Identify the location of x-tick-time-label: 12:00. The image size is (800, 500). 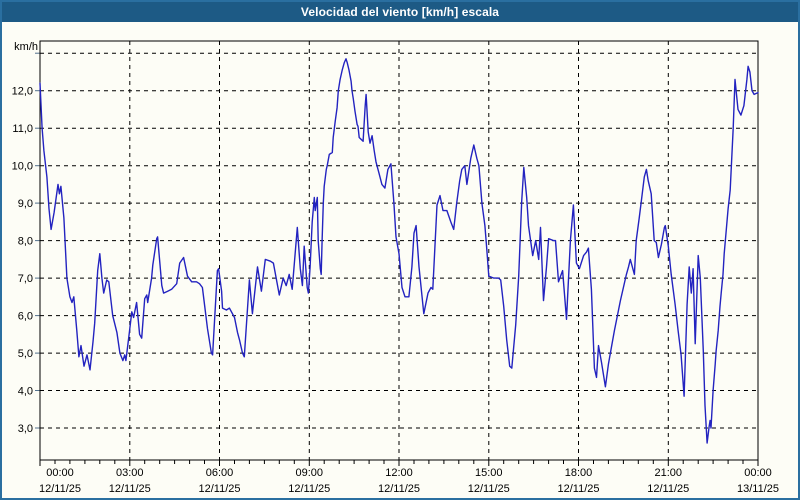
(399, 473).